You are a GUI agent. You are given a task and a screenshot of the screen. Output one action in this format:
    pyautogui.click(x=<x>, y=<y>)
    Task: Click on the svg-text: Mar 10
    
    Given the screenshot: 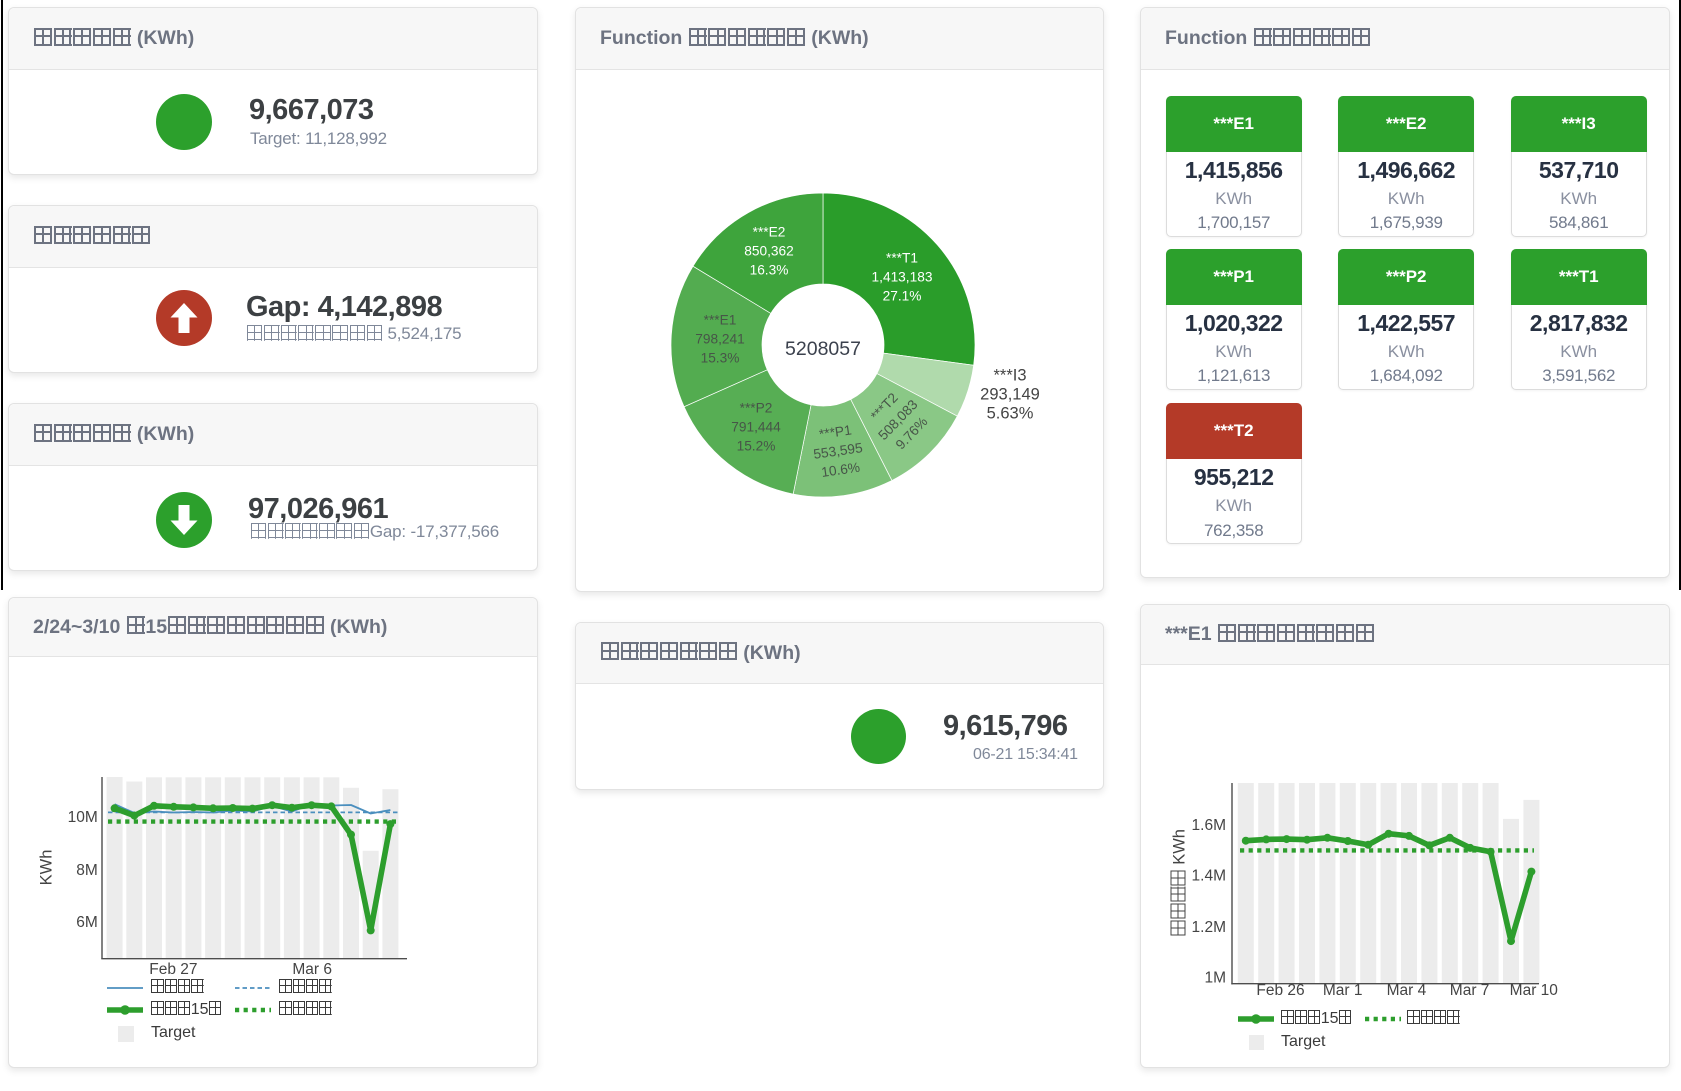 What is the action you would take?
    pyautogui.click(x=1534, y=990)
    